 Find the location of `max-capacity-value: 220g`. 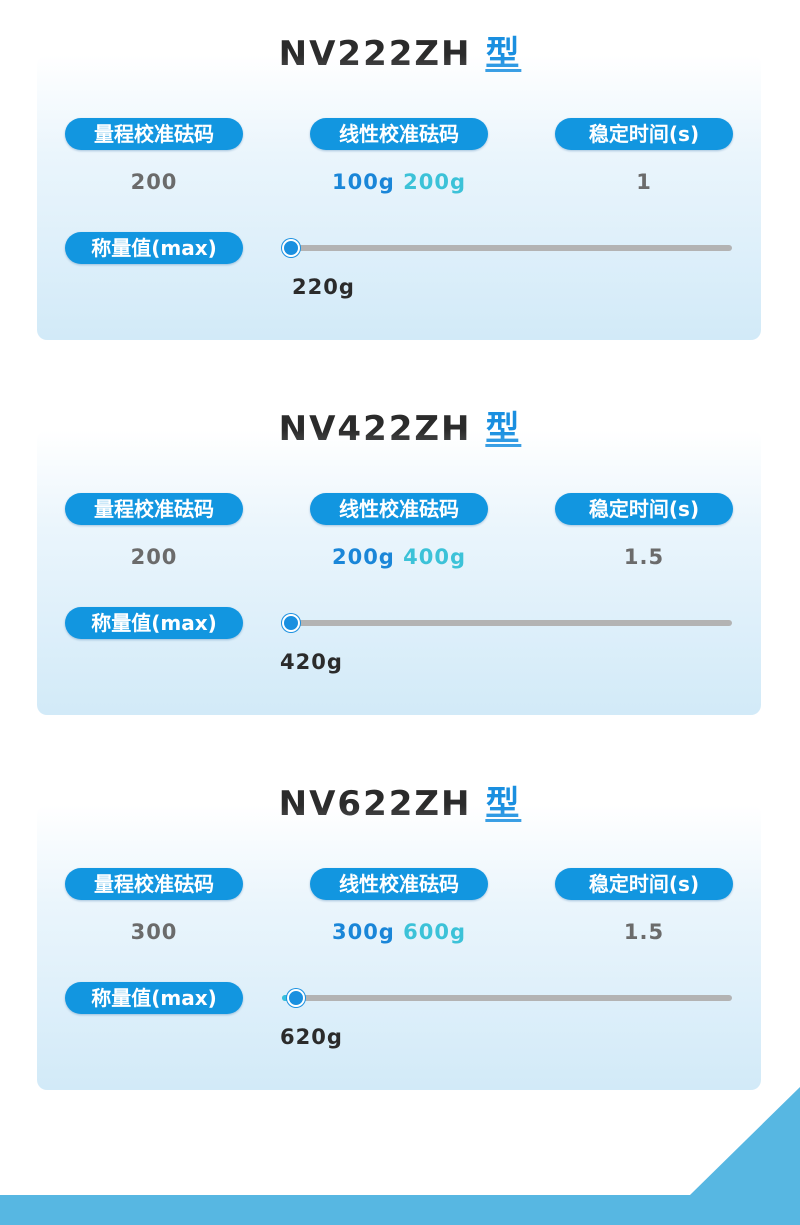

max-capacity-value: 220g is located at coordinates (323, 287).